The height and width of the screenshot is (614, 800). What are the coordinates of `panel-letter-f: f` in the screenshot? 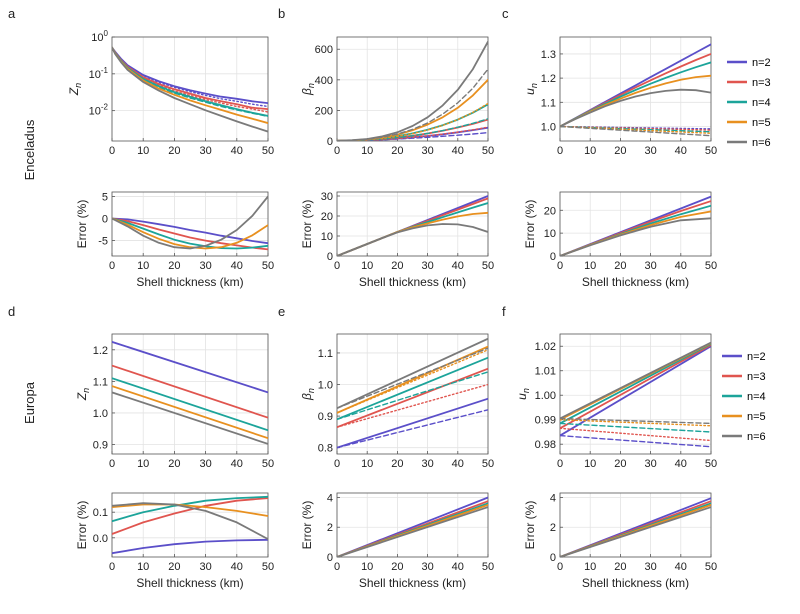 It's located at (504, 311).